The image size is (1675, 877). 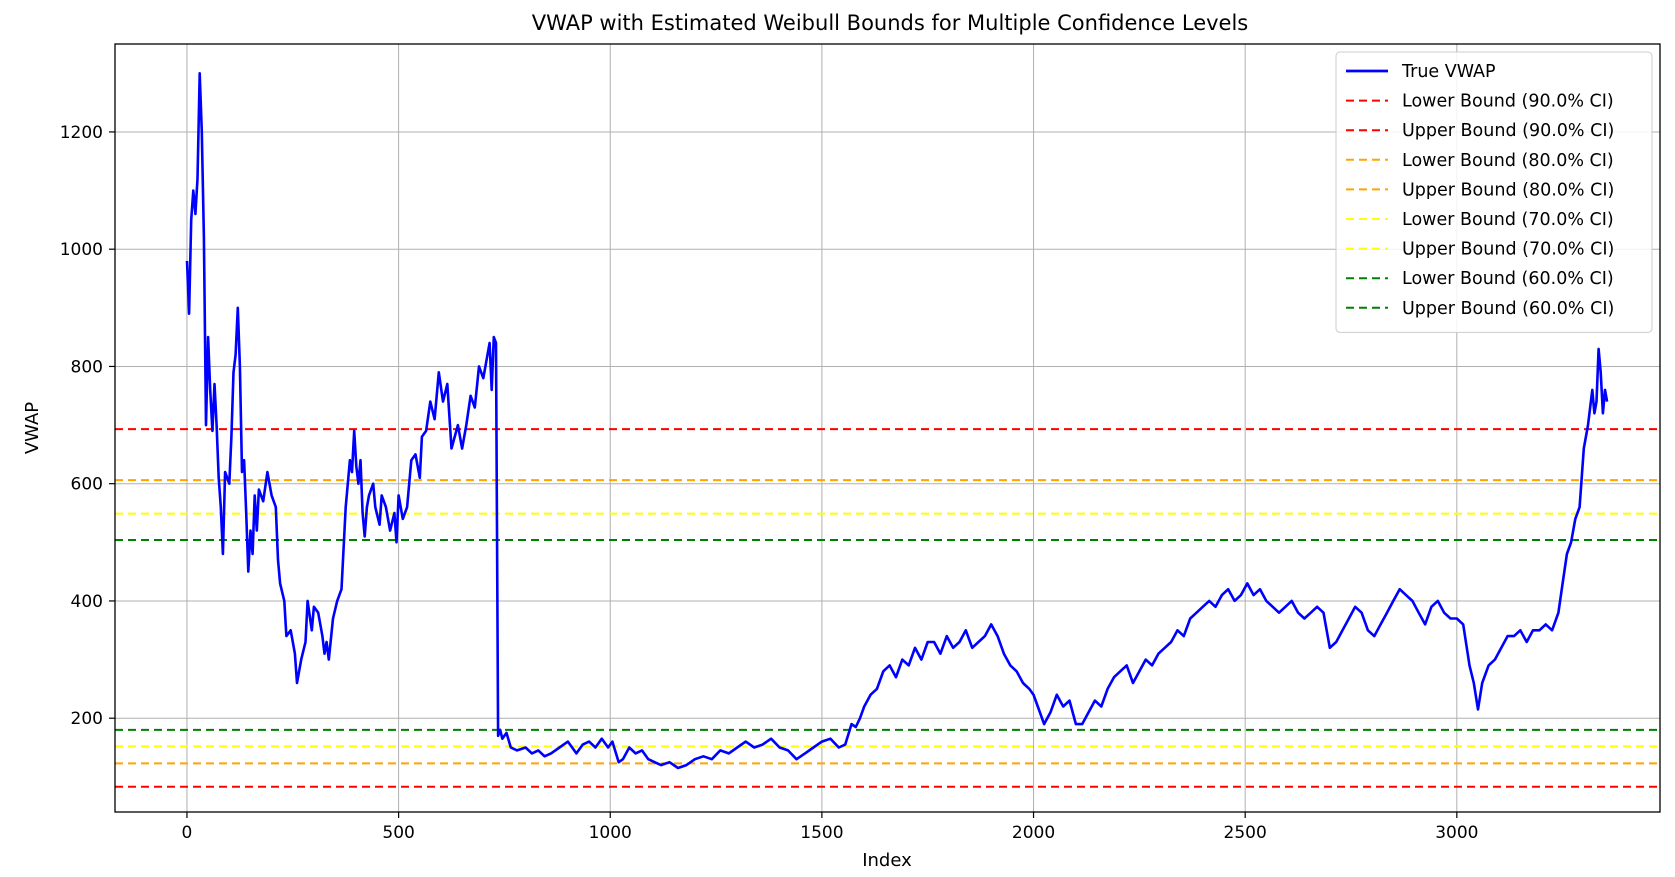 I want to click on x-tick-label: 500, so click(x=398, y=833).